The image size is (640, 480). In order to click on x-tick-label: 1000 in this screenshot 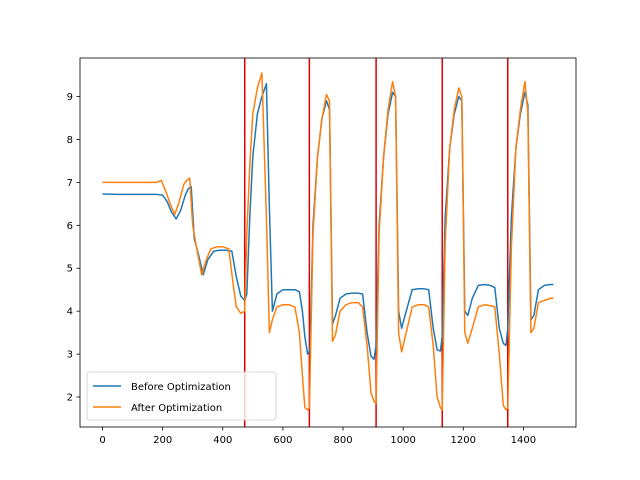, I will do `click(402, 440)`.